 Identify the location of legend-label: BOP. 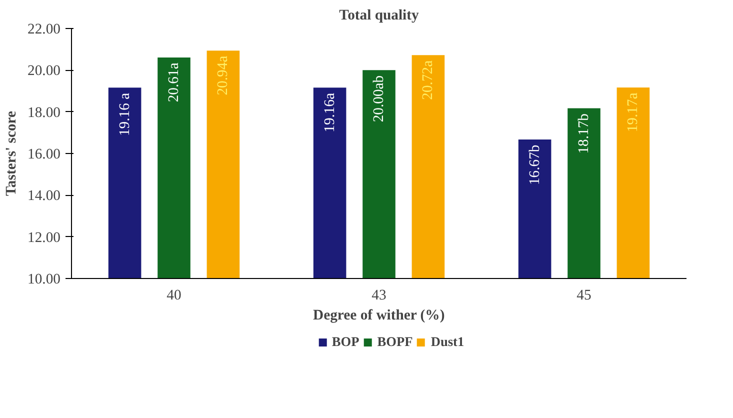
(346, 342).